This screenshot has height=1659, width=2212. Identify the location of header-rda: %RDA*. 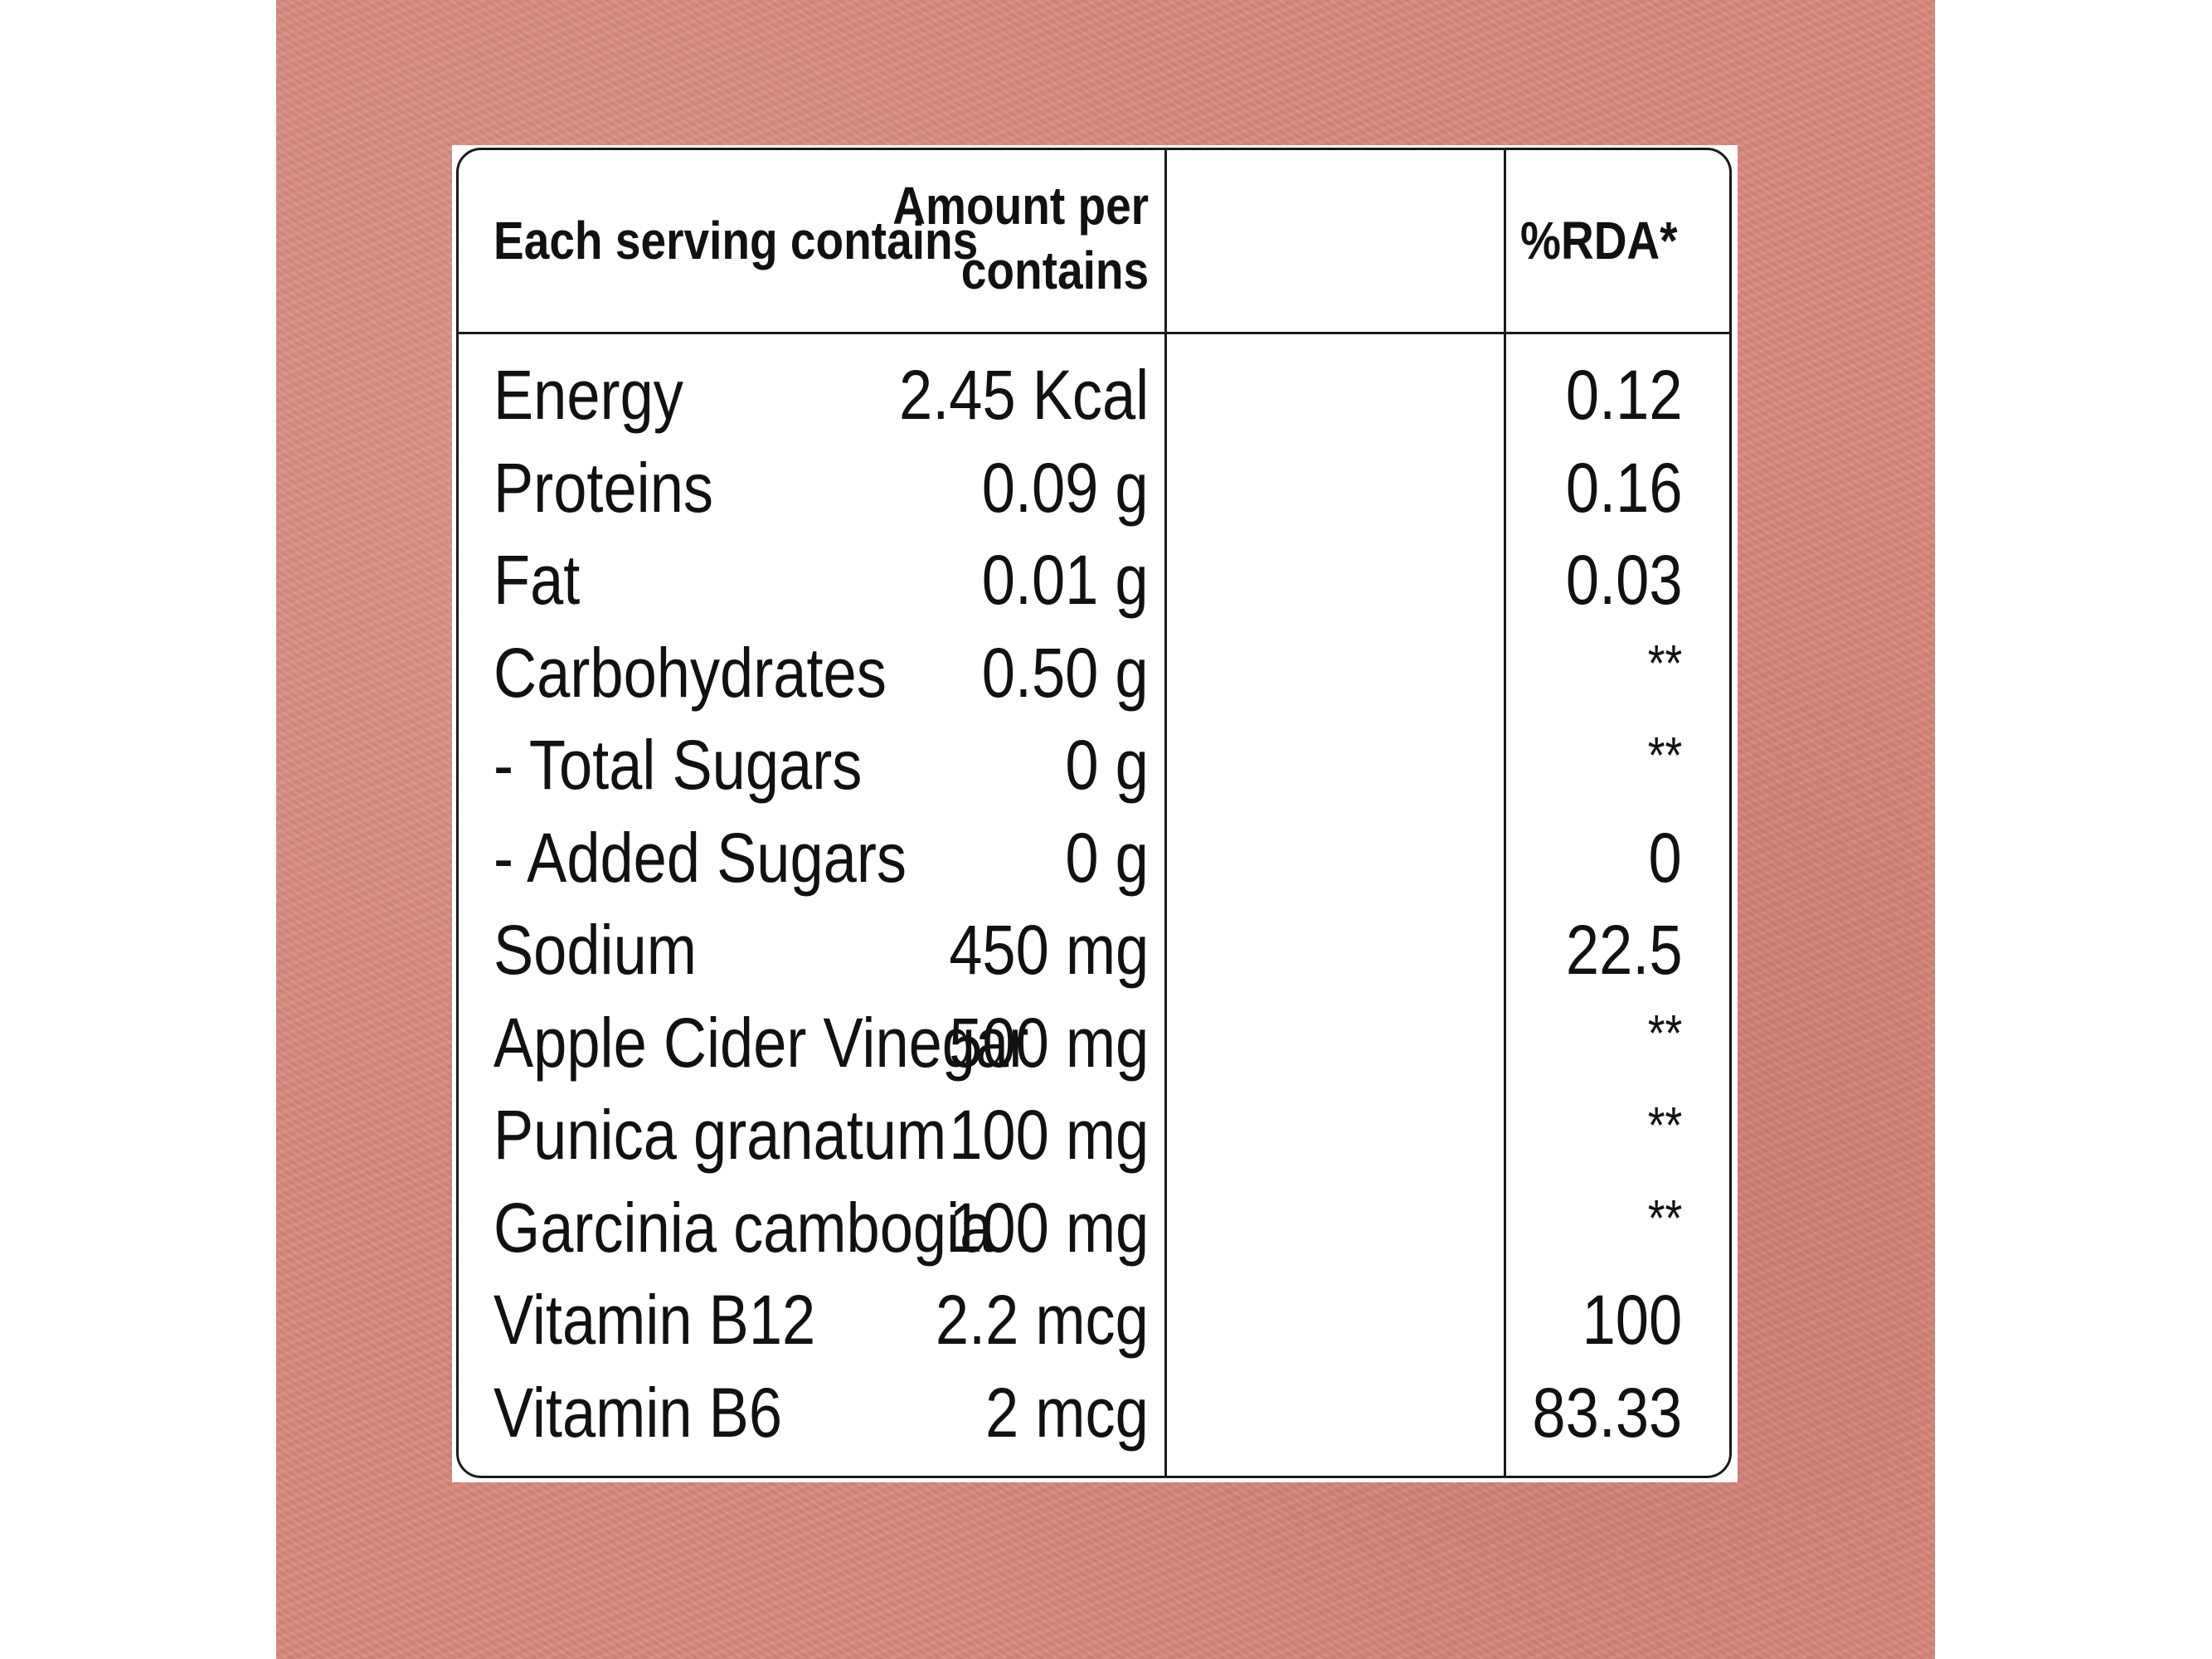
(1599, 240).